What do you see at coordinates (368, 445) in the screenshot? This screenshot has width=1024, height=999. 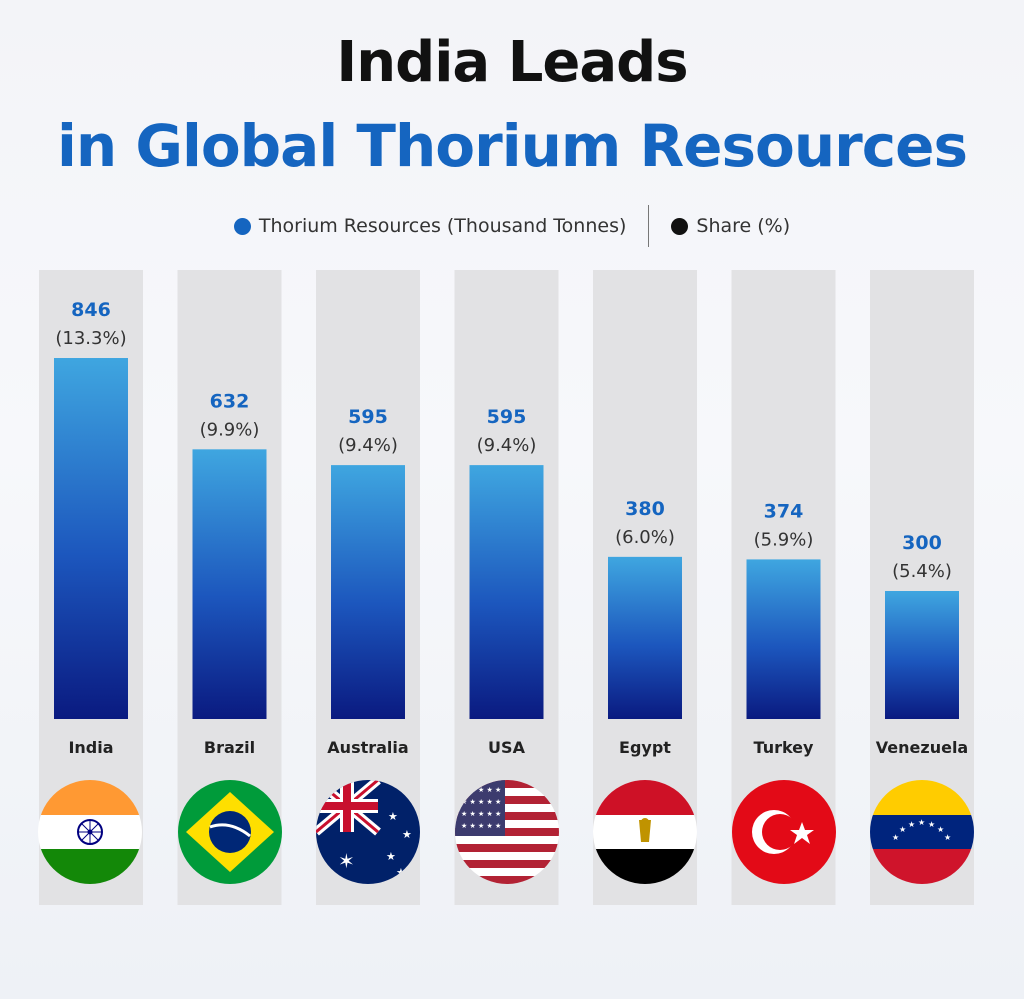 I see `share-label-australia: (9.4%)` at bounding box center [368, 445].